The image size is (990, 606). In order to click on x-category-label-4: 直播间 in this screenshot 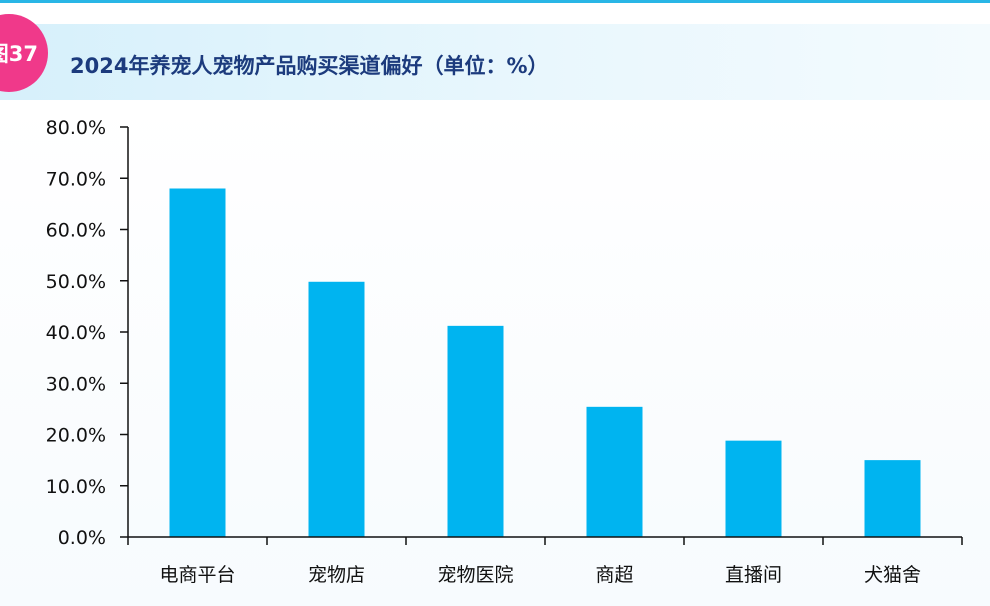, I will do `click(753, 575)`.